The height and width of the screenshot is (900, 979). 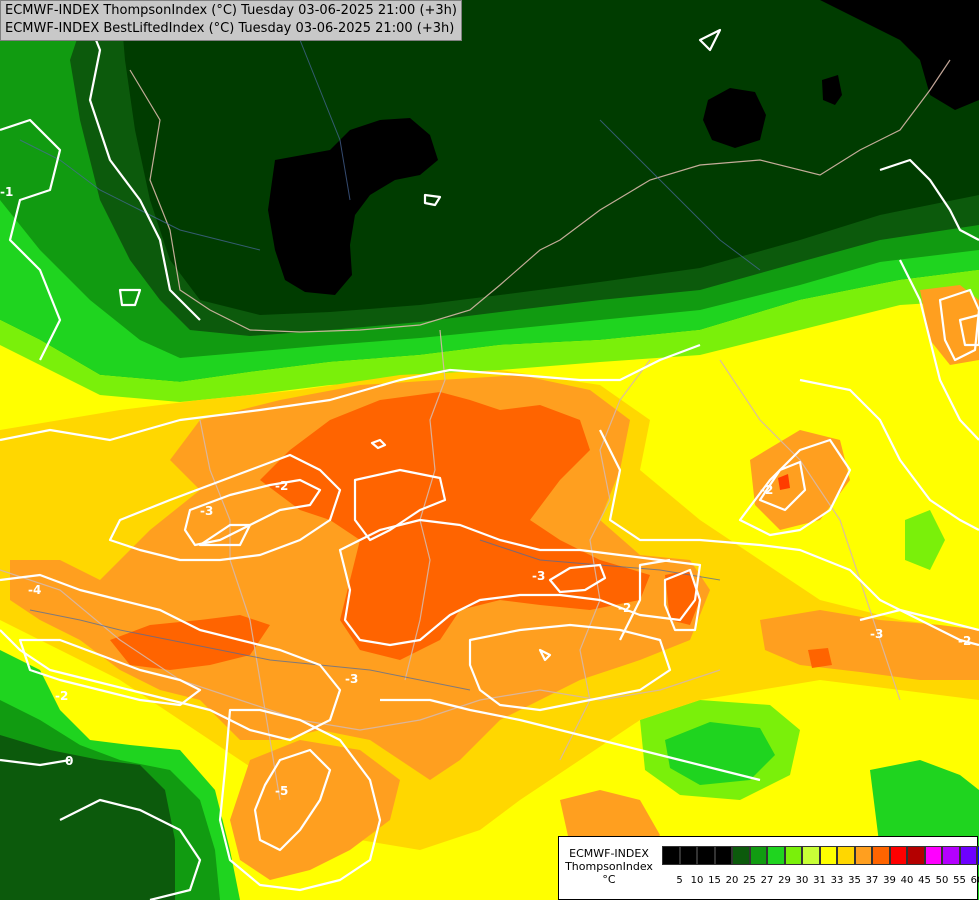 What do you see at coordinates (819, 880) in the screenshot?
I see `legend-tick-label: 31` at bounding box center [819, 880].